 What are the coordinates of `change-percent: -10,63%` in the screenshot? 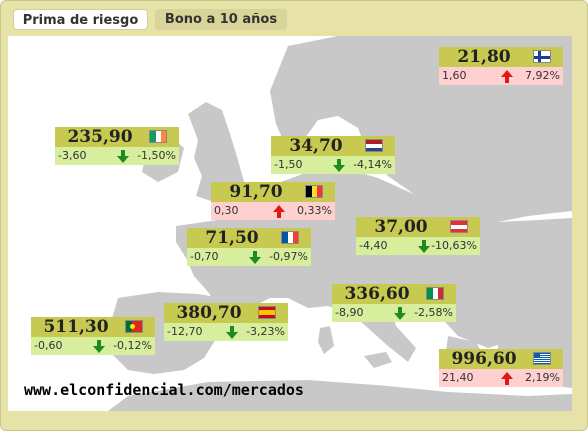 It's located at (454, 245).